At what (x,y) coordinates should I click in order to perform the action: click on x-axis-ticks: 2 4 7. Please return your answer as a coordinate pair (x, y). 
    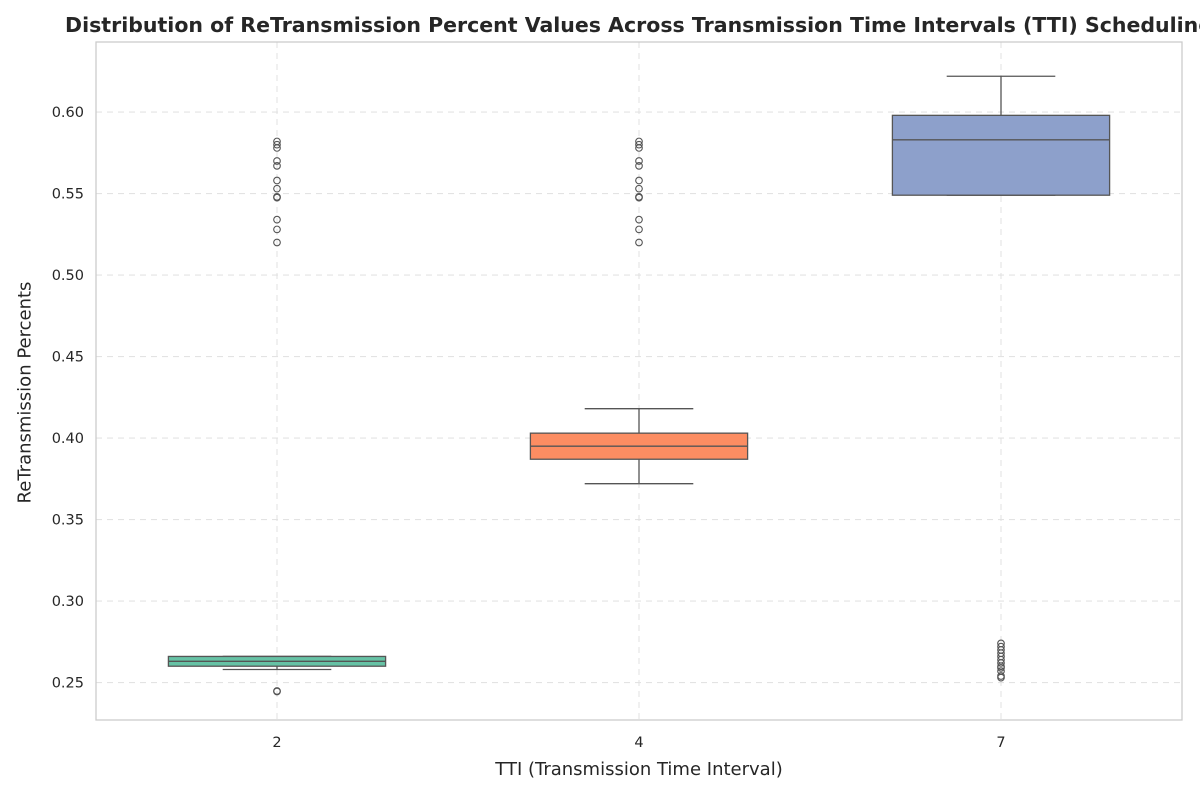
    Looking at the image, I should click on (638, 743).